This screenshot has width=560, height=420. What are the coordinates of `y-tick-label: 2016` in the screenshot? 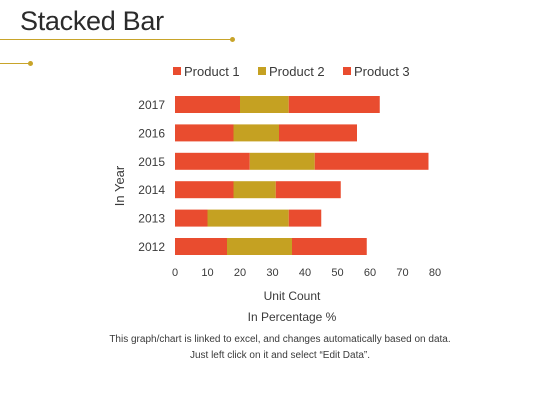 It's located at (151, 133).